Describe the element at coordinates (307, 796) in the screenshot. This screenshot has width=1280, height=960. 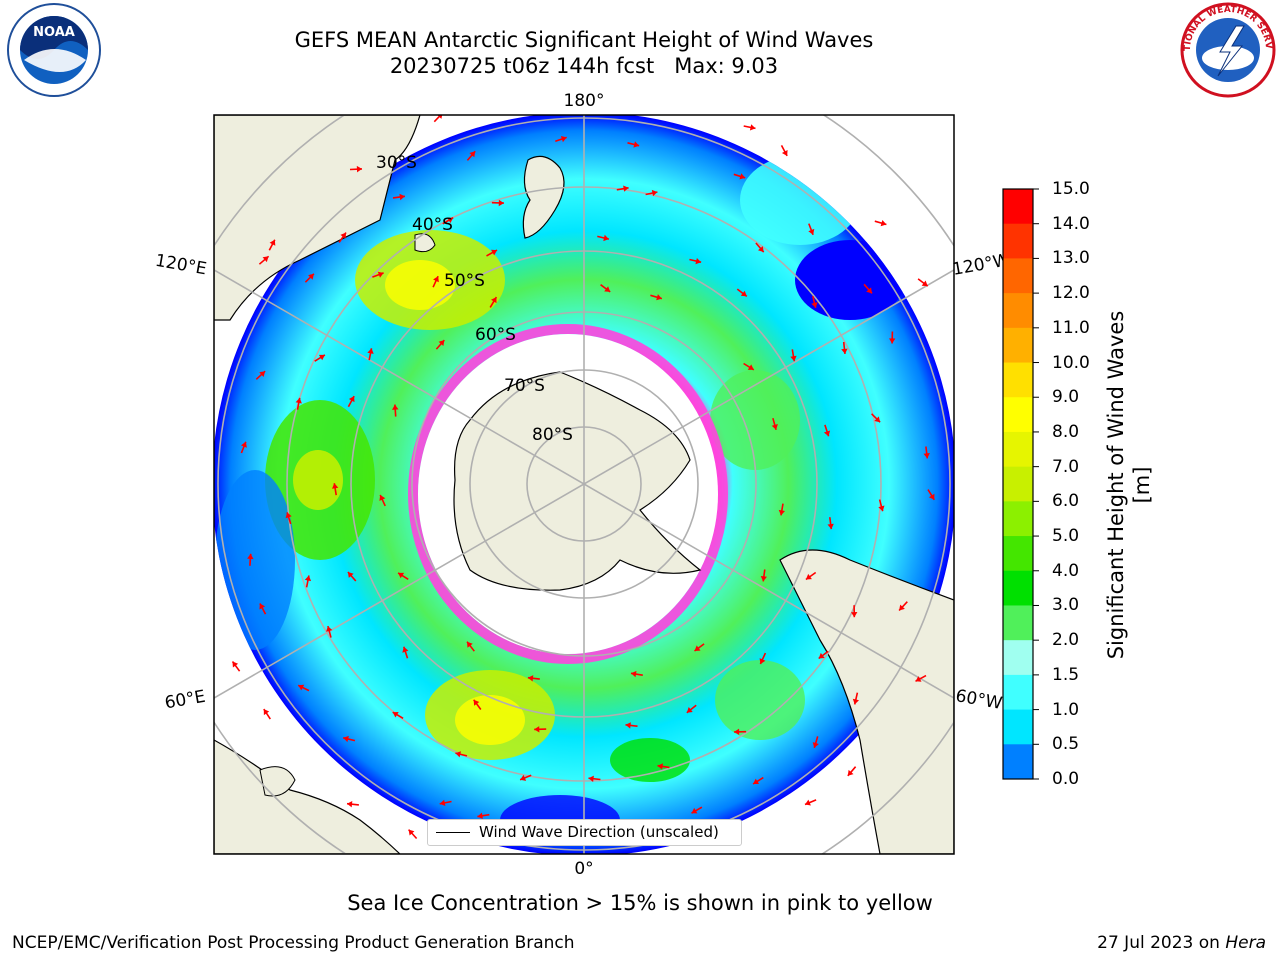
I see `africa` at that location.